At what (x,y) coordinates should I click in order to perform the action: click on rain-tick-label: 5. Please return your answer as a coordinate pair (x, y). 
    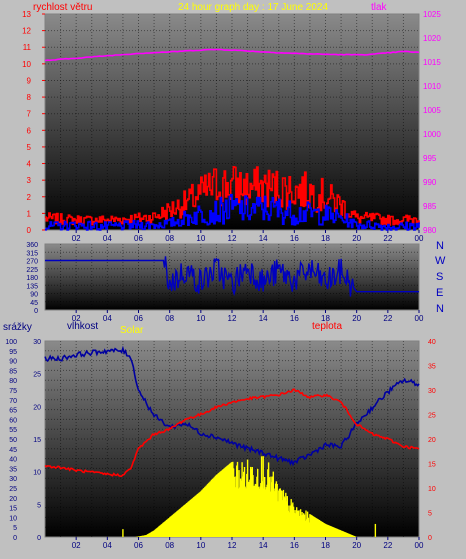
    Looking at the image, I should click on (15, 528).